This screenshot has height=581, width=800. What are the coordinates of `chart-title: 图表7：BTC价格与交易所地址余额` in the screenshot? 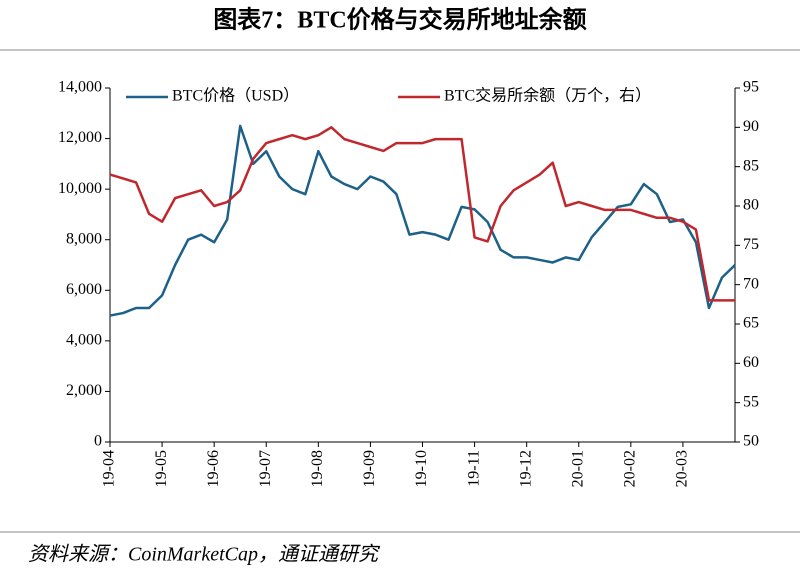 It's located at (399, 20).